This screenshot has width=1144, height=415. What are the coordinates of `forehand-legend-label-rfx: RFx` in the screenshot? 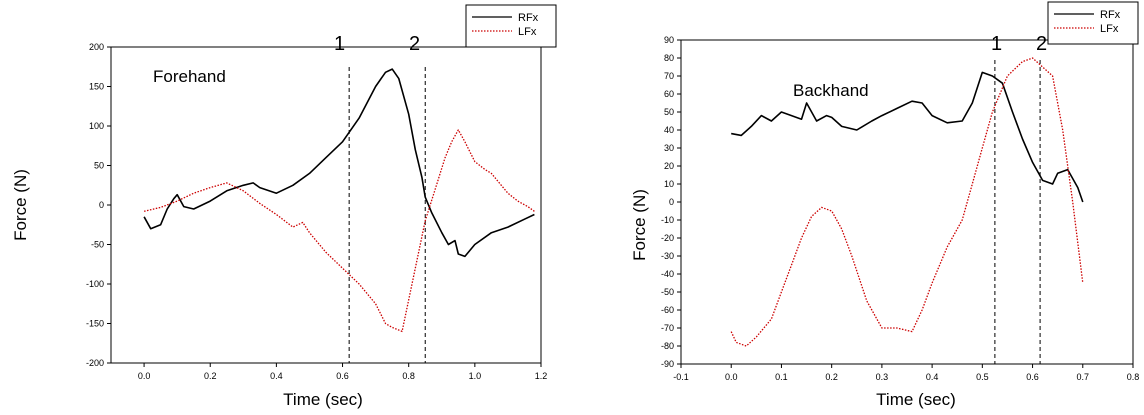 It's located at (528, 18).